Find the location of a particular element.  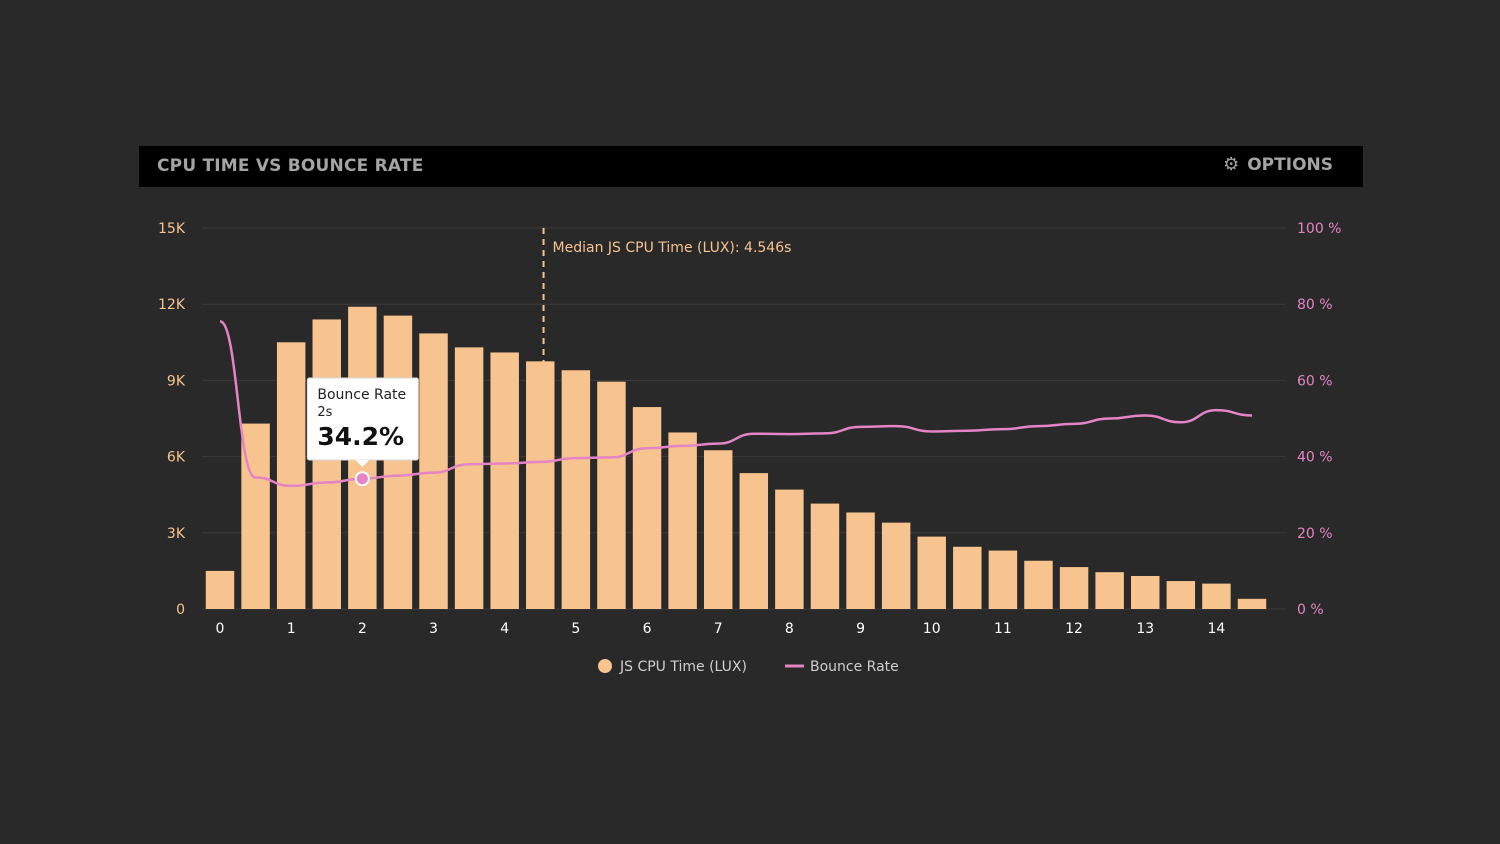

options-label: OPTIONS is located at coordinates (1290, 165).